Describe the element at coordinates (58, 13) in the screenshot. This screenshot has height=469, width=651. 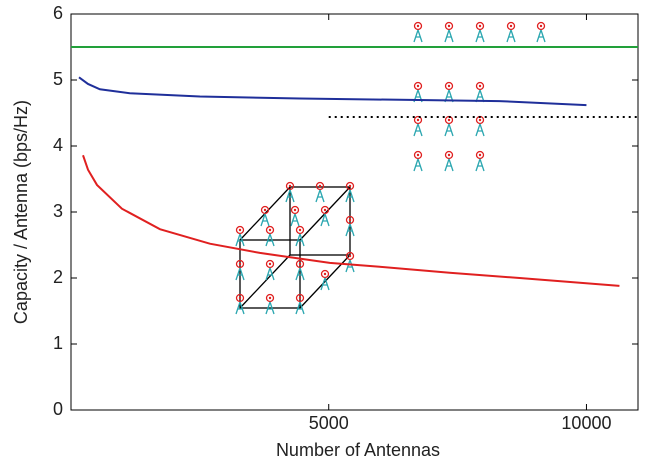
I see `y-tick-label: 6` at that location.